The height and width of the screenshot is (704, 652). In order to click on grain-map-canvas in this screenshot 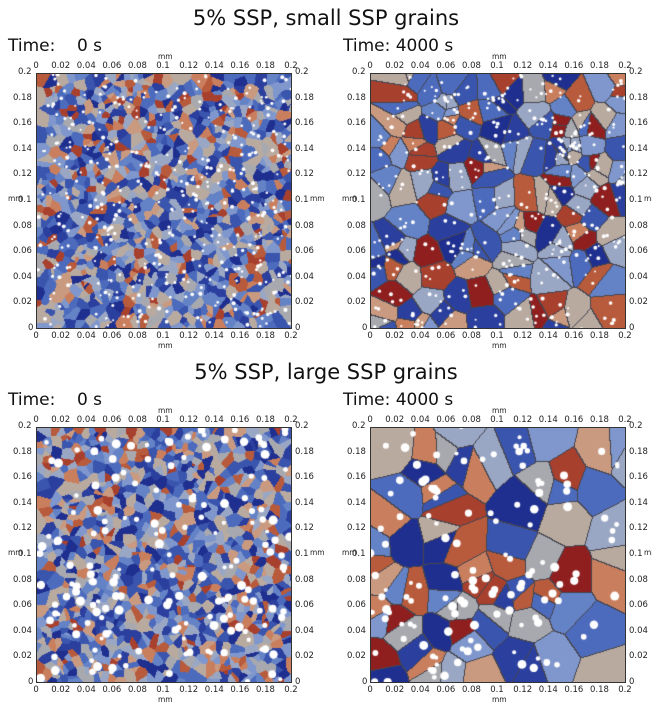, I will do `click(498, 201)`.